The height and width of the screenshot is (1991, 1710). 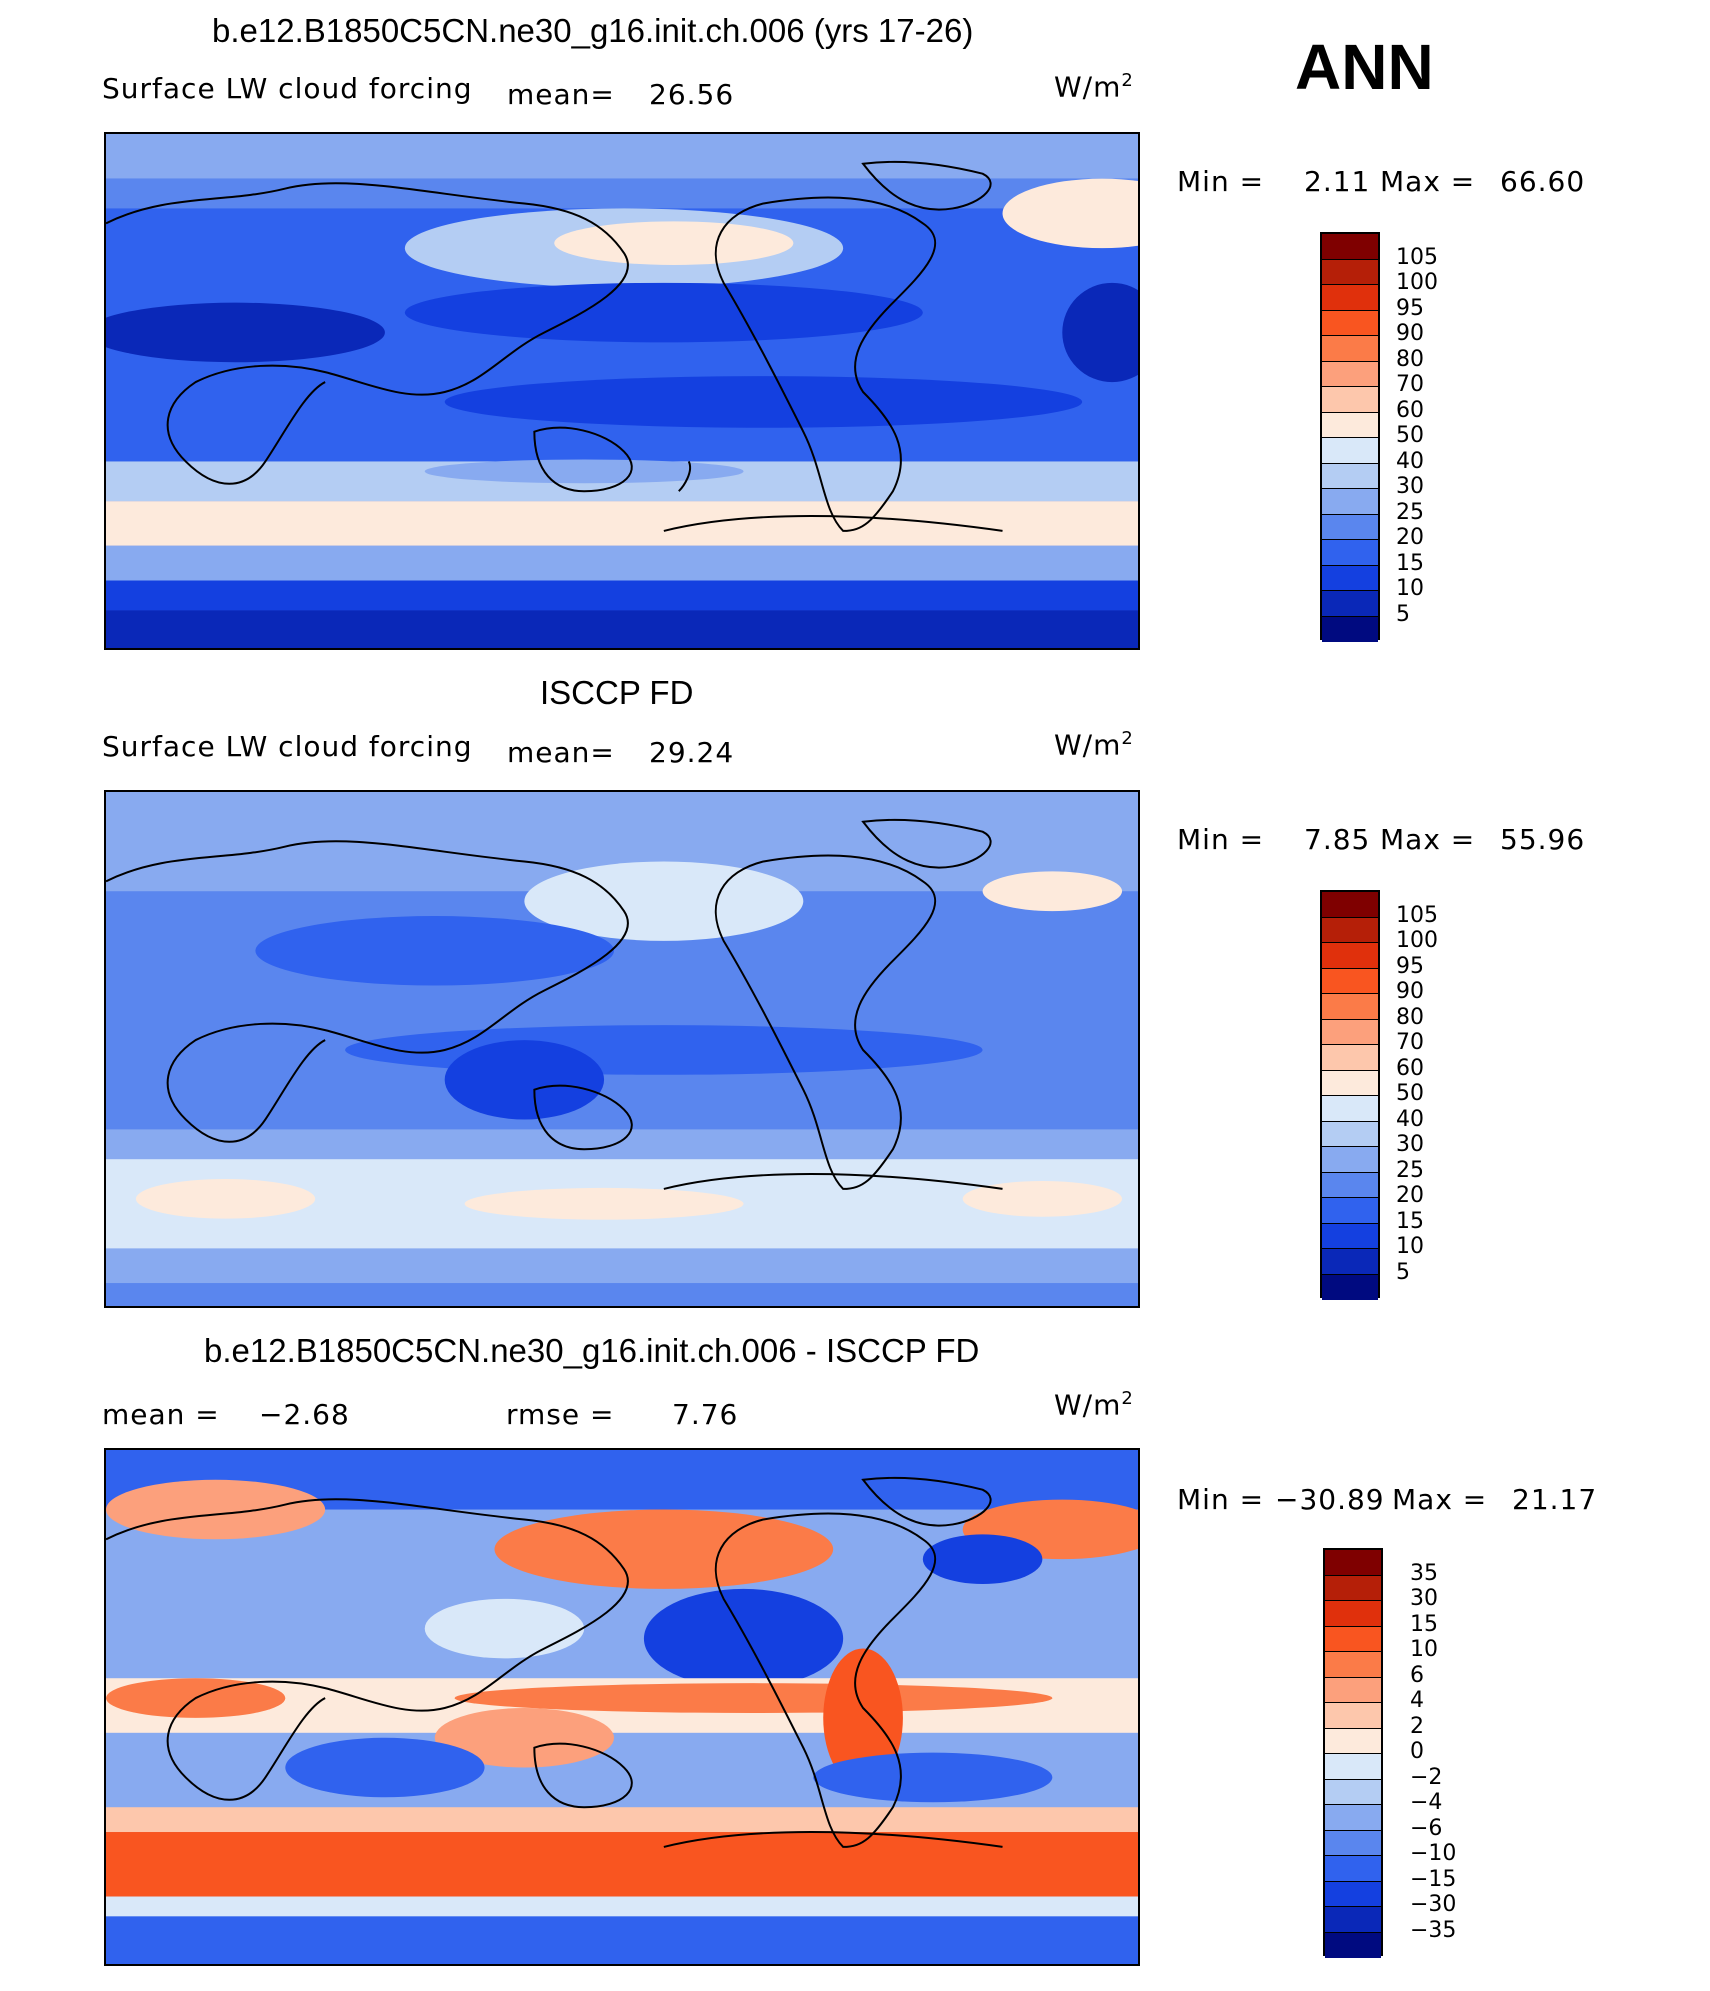 What do you see at coordinates (561, 752) in the screenshot?
I see `panel2-mean-label: mean=` at bounding box center [561, 752].